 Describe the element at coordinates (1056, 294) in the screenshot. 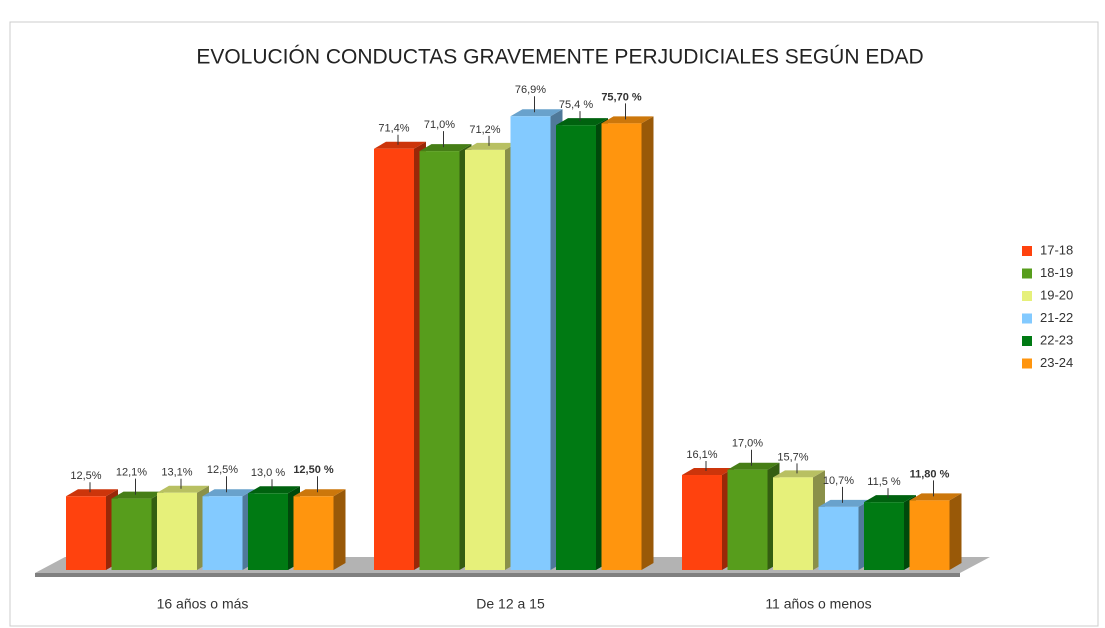

I see `legend-label: 19-20` at that location.